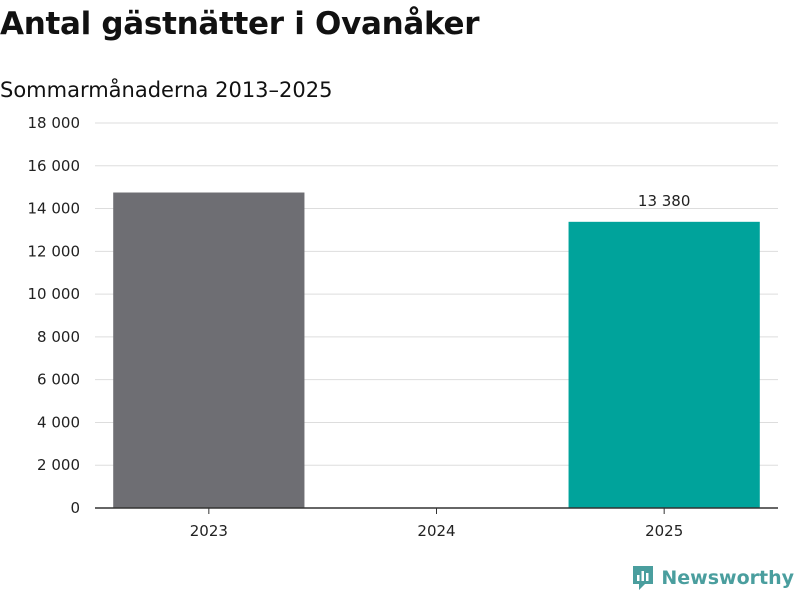 The height and width of the screenshot is (600, 800). What do you see at coordinates (54, 123) in the screenshot?
I see `y-tick-label: 18 000` at bounding box center [54, 123].